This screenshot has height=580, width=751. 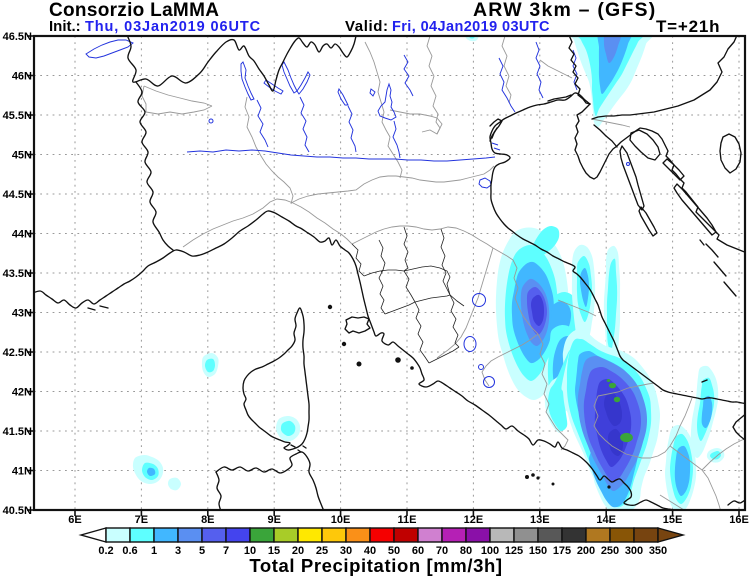 What do you see at coordinates (17, 37) in the screenshot?
I see `svg-text: 46.5N` at bounding box center [17, 37].